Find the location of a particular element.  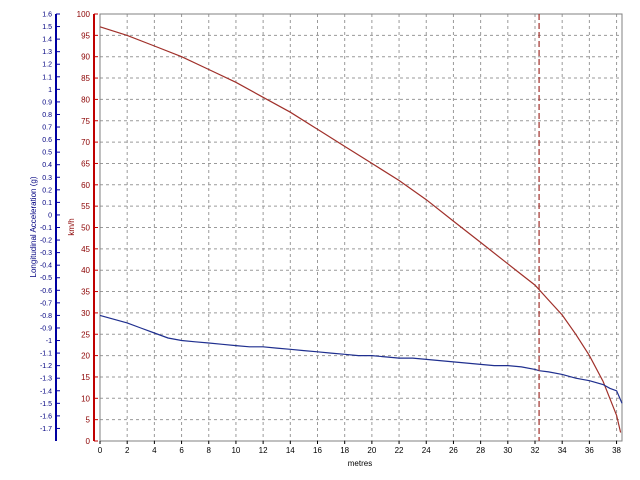

x-tick-label: 18 is located at coordinates (344, 450).